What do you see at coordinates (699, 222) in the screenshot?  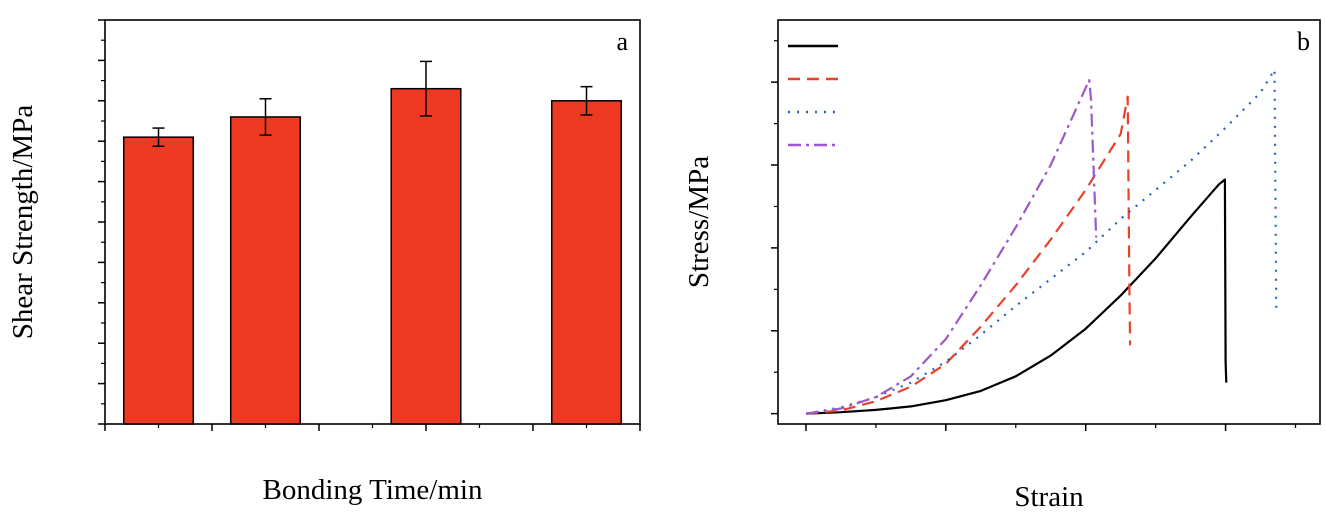 I see `y-axis-label: Stress/MPa` at bounding box center [699, 222].